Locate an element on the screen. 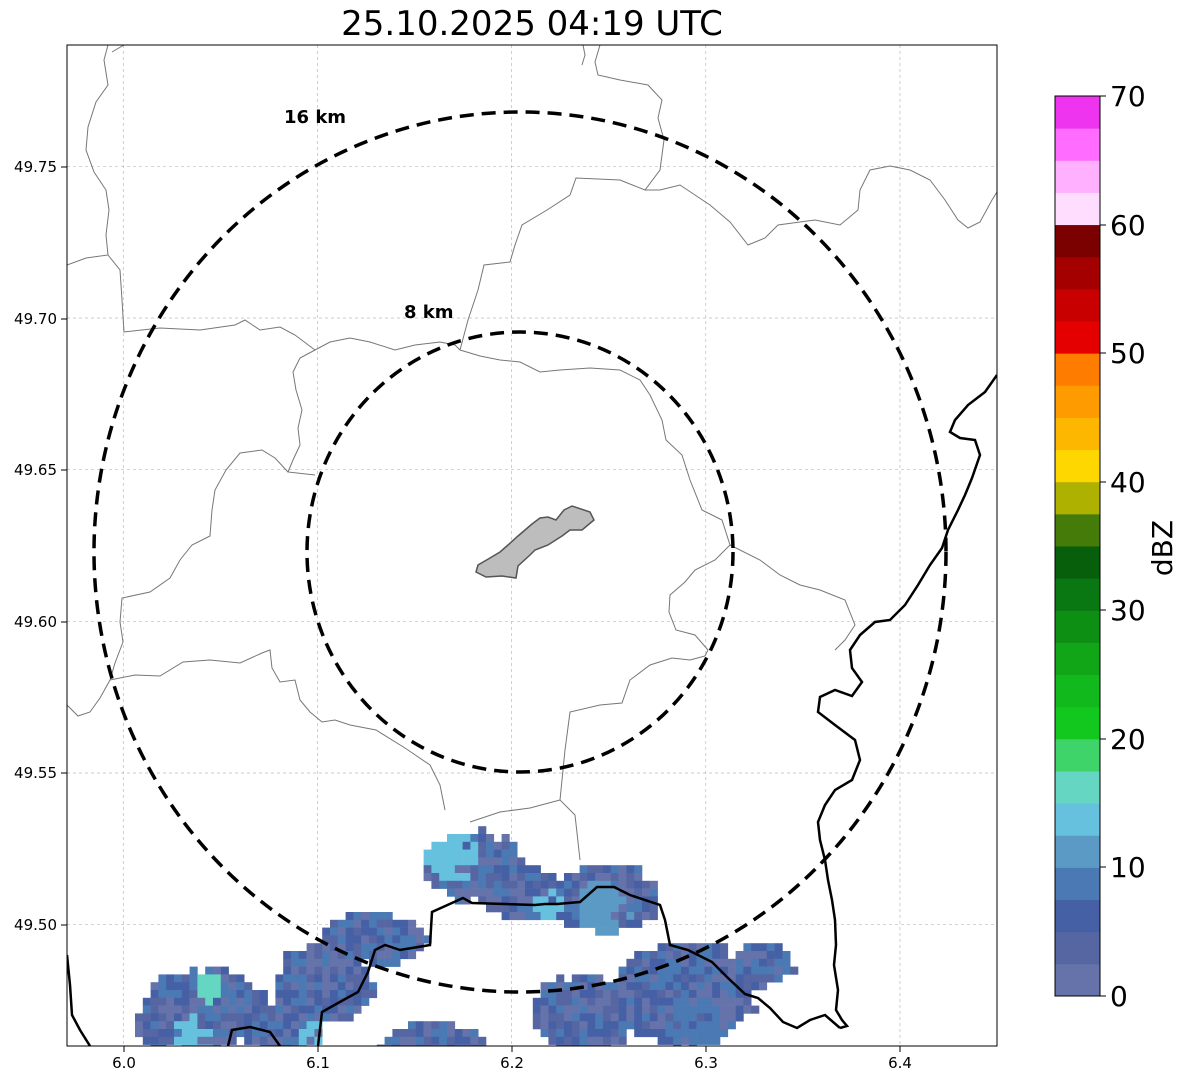 The height and width of the screenshot is (1084, 1188). colorbar-segments is located at coordinates (1077, 546).